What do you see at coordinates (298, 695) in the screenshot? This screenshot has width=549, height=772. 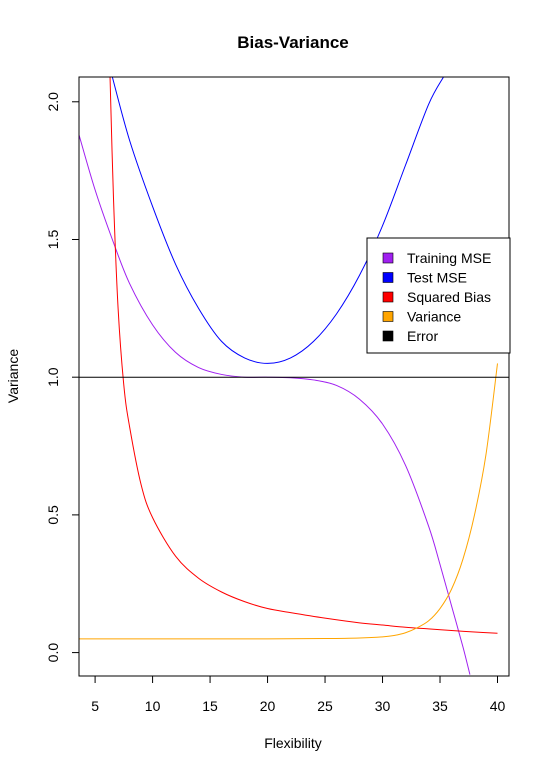 I see `x-axis: 5 10 15 20 25 30 35 40` at bounding box center [298, 695].